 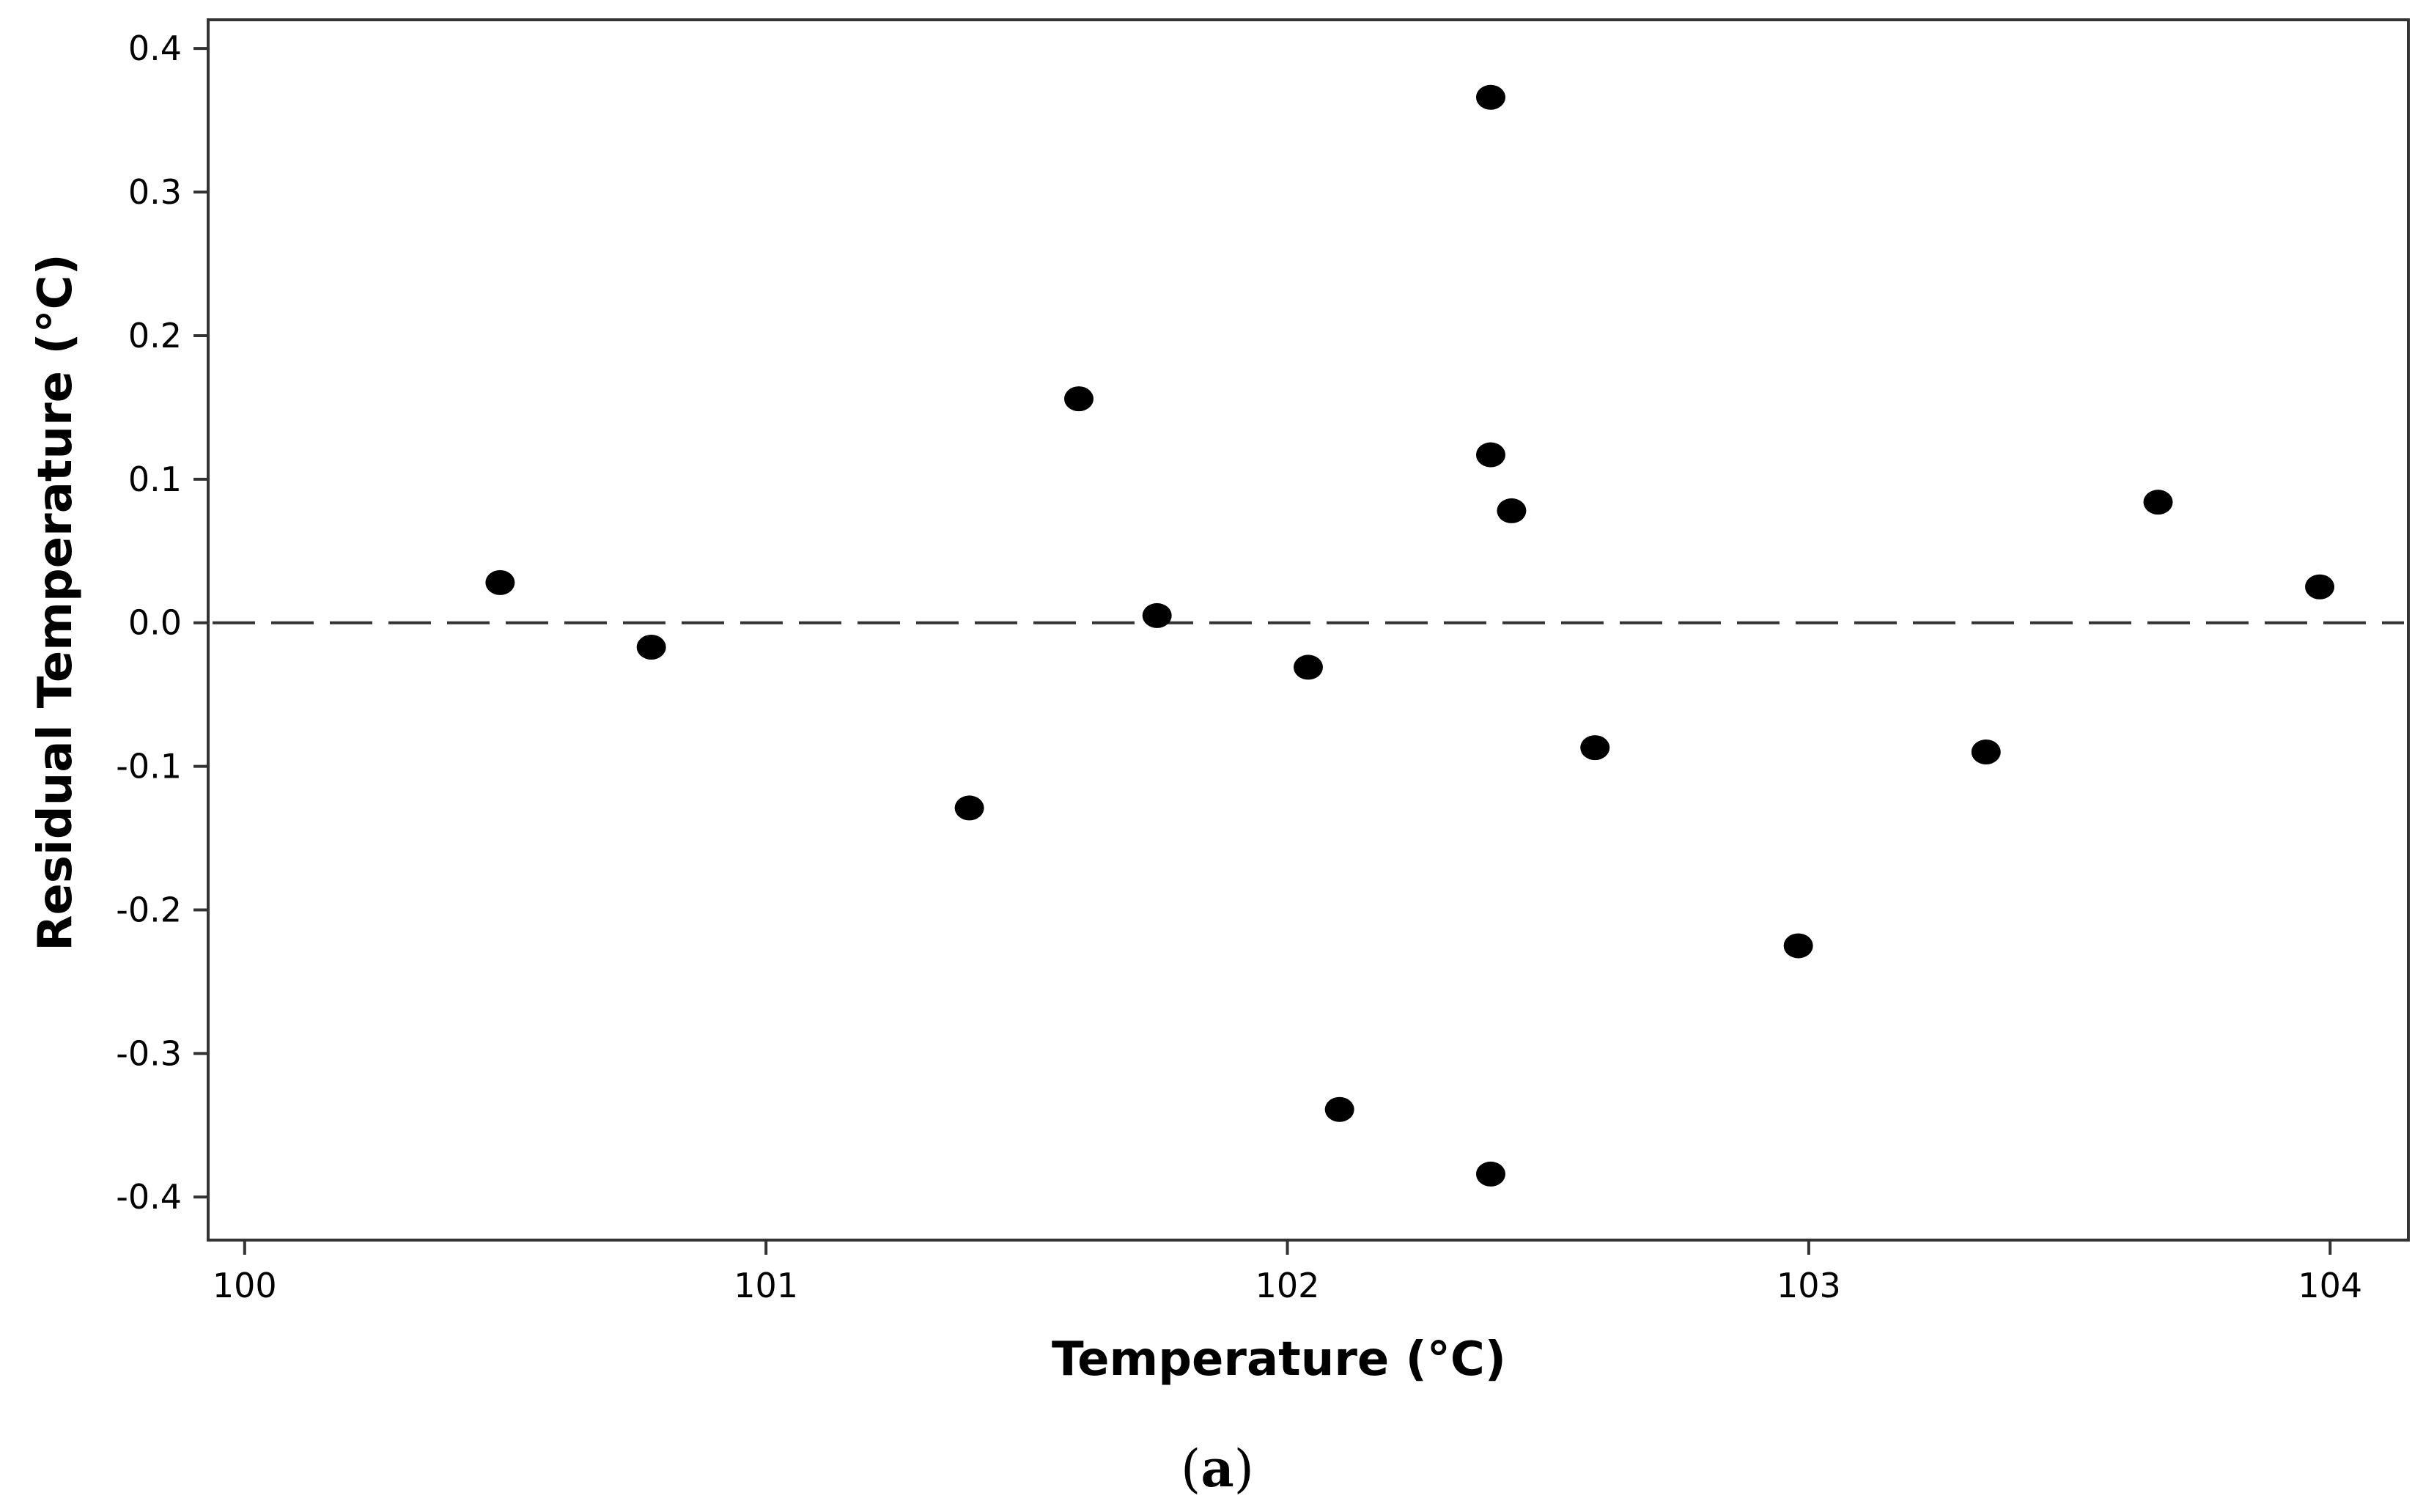 I want to click on y-axis-ticks: 0.4 0.3 0.2 0.1 0.0 -0.1 -0.2 -0.3 -0.4, so click(x=162, y=623).